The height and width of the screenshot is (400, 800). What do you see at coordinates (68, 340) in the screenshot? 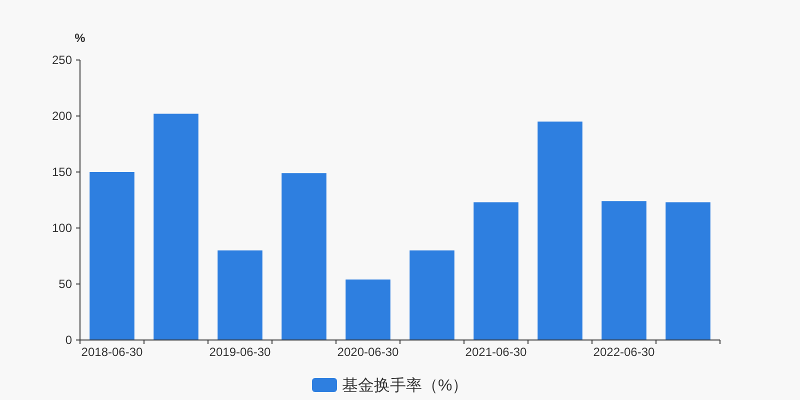
I see `y-tick-label: 0` at bounding box center [68, 340].